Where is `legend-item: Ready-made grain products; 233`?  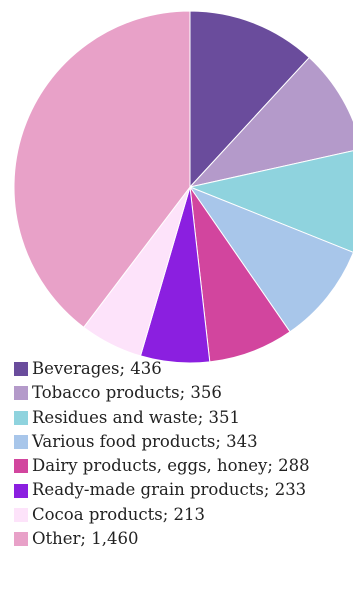 legend-item: Ready-made grain products; 233 is located at coordinates (162, 490).